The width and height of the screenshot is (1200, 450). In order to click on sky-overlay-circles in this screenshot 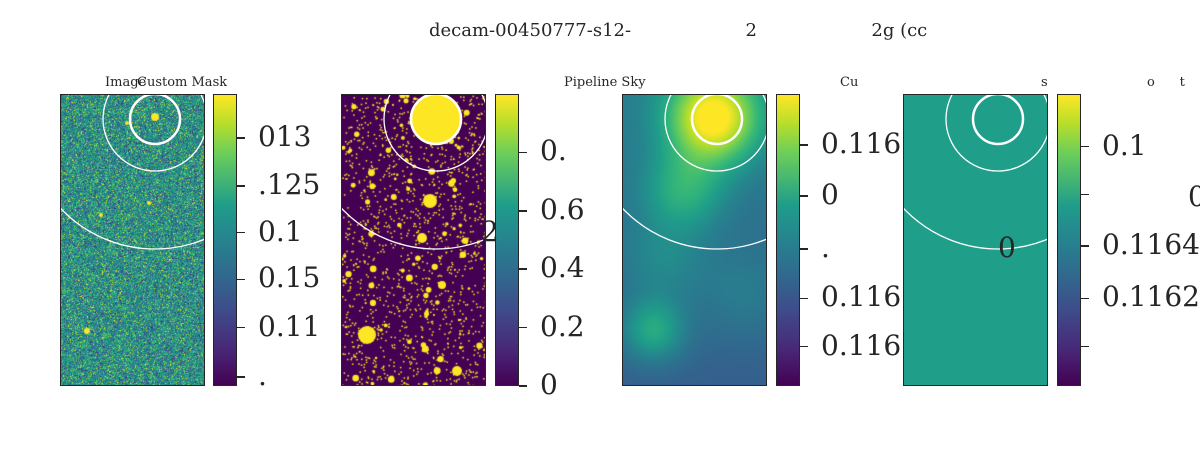, I will do `click(694, 172)`.